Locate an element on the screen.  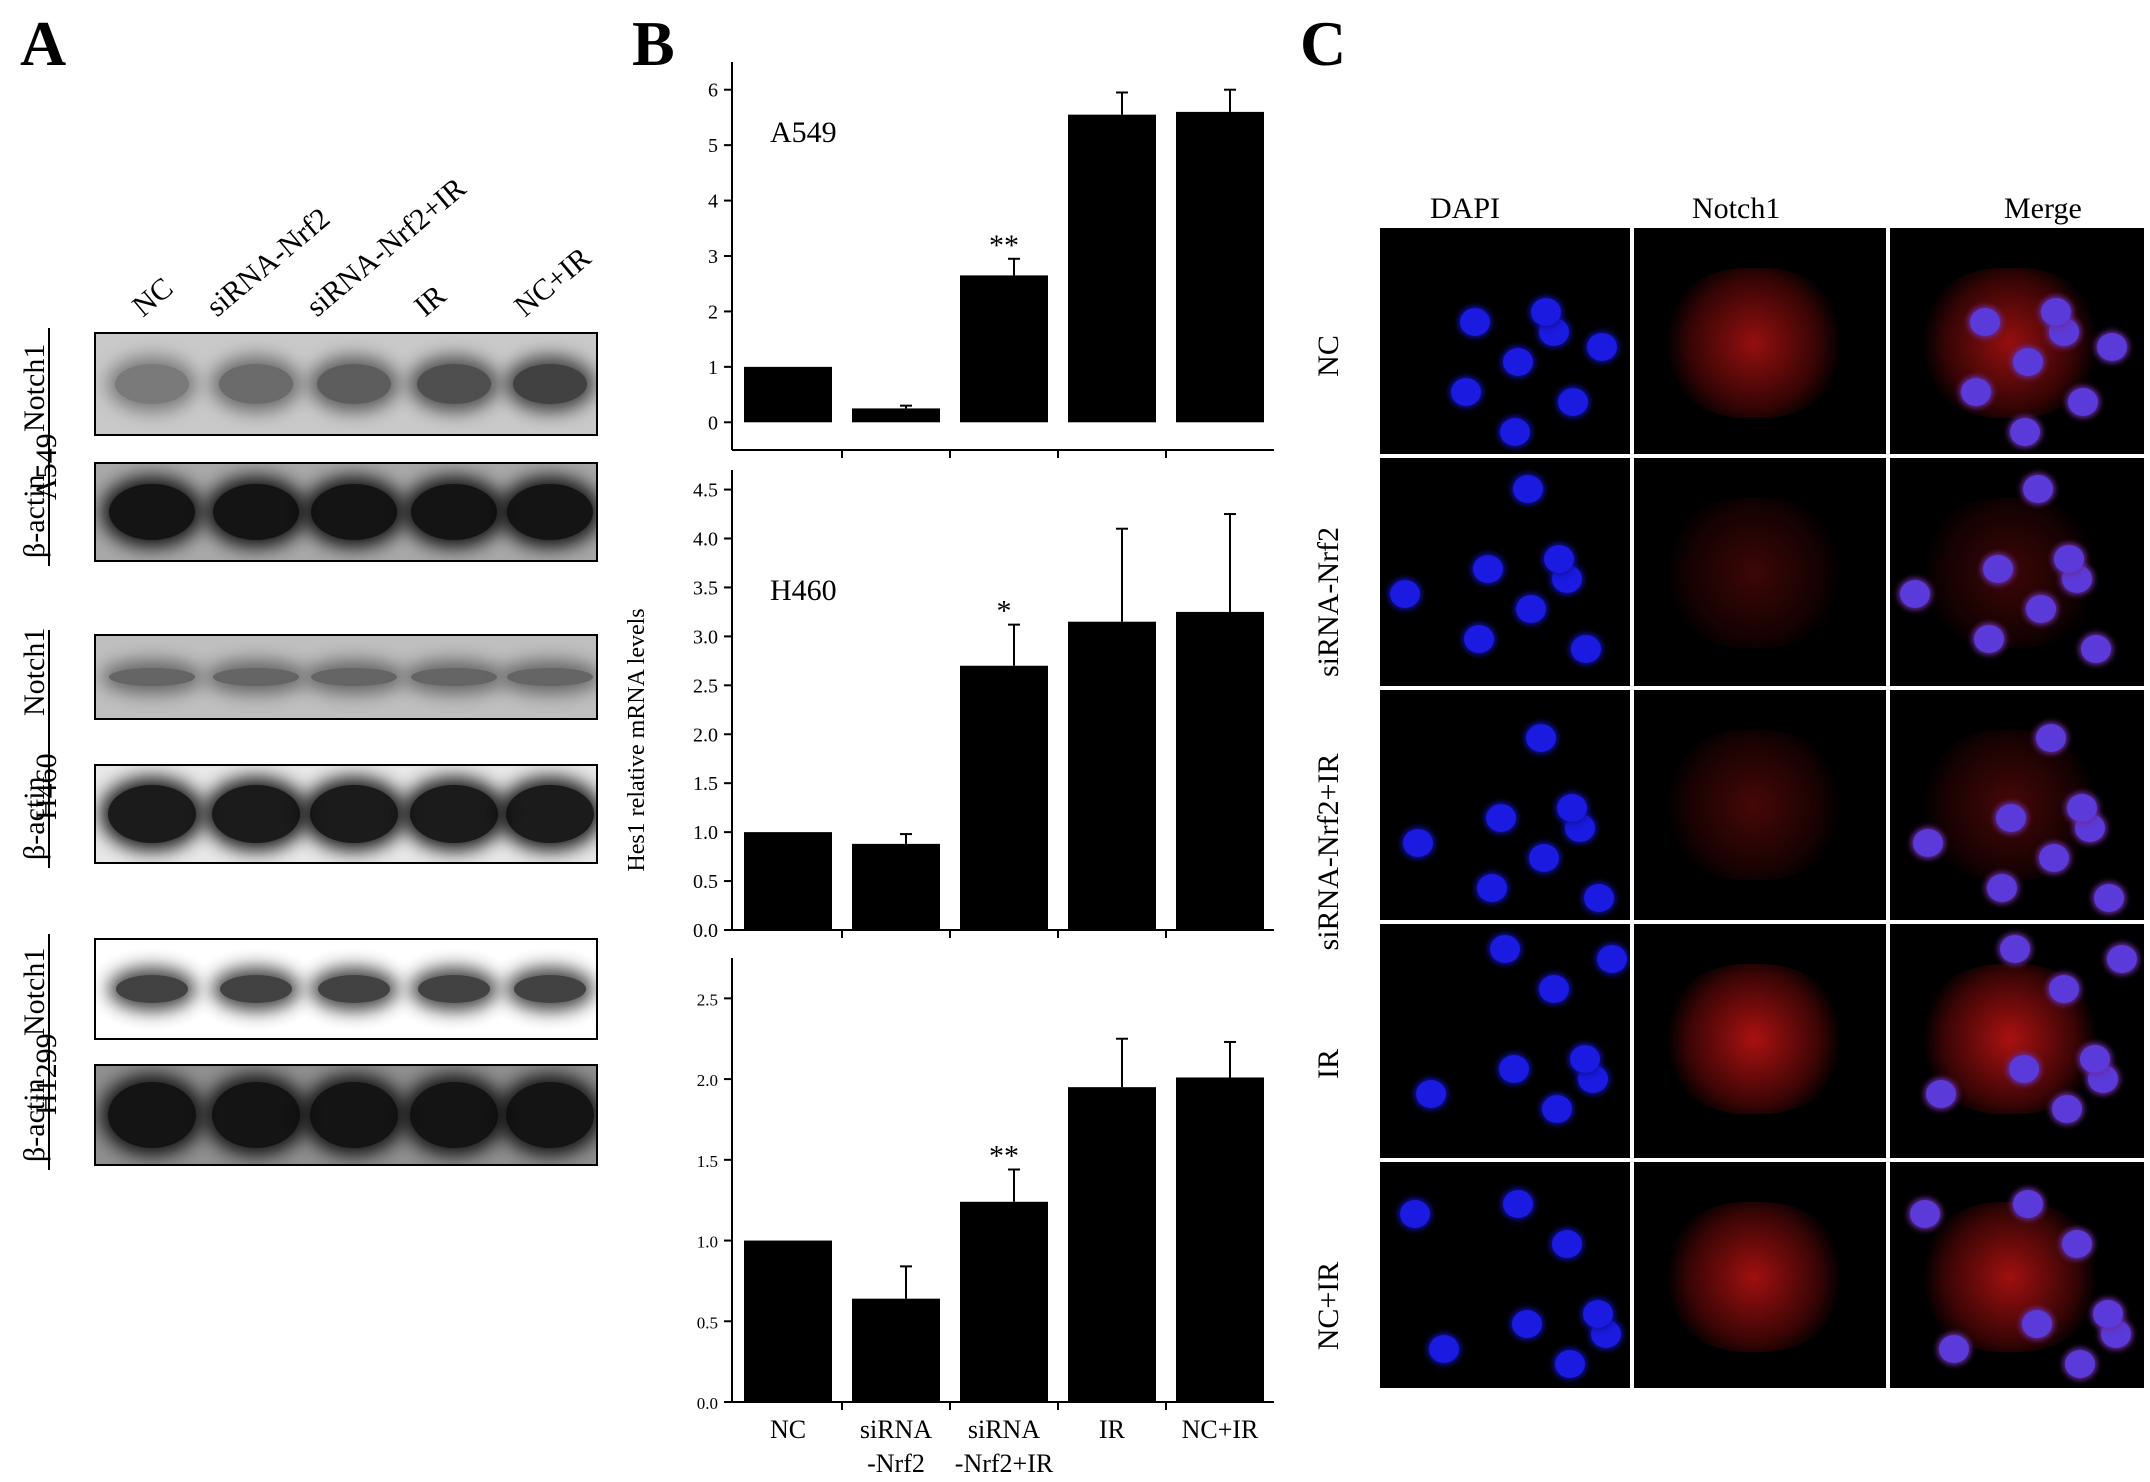
y-tick-label: 5 is located at coordinates (713, 146).